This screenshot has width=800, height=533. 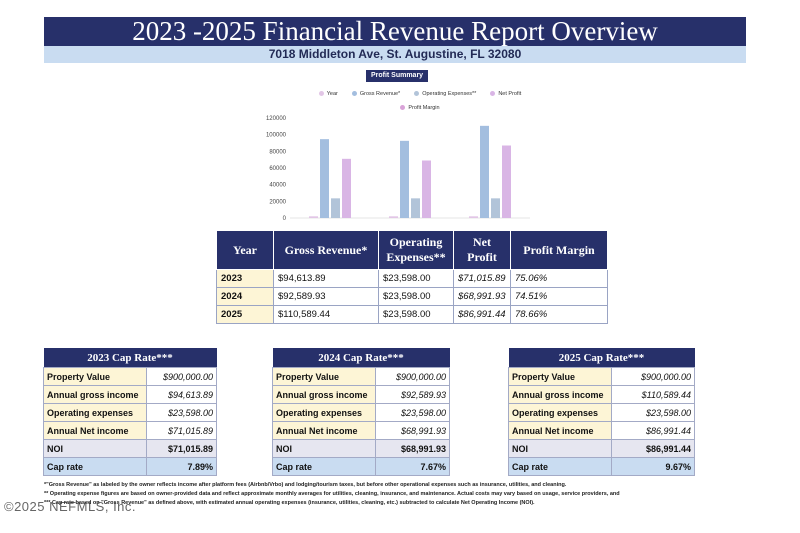 I want to click on table-row: Annual gross income $94,613.89, so click(x=130, y=394).